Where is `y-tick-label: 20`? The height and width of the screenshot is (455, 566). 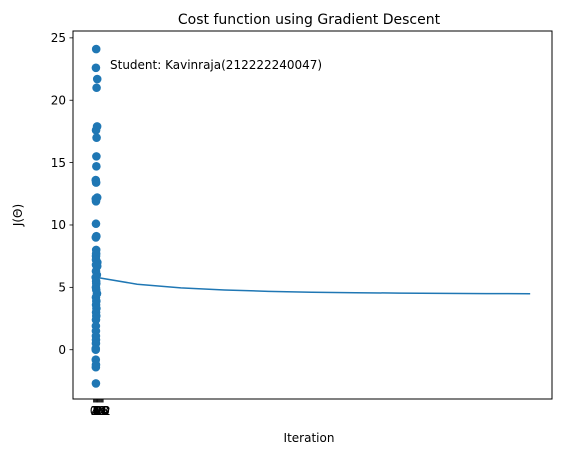
y-tick-label: 20 is located at coordinates (58, 100).